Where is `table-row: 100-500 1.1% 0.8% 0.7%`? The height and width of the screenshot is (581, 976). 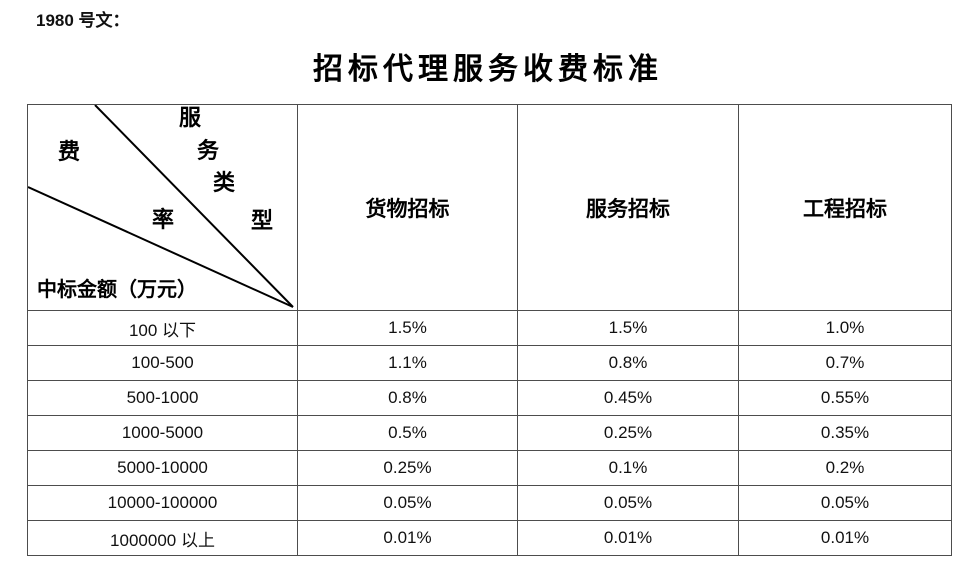
table-row: 100-500 1.1% 0.8% 0.7% is located at coordinates (489, 363).